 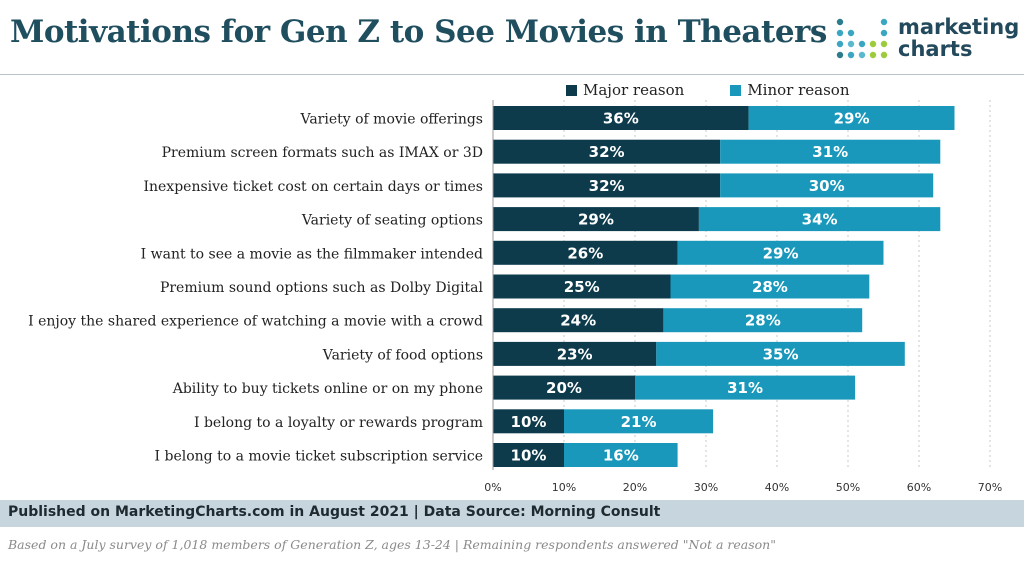 What do you see at coordinates (634, 90) in the screenshot?
I see `legend-label-major: Major reason` at bounding box center [634, 90].